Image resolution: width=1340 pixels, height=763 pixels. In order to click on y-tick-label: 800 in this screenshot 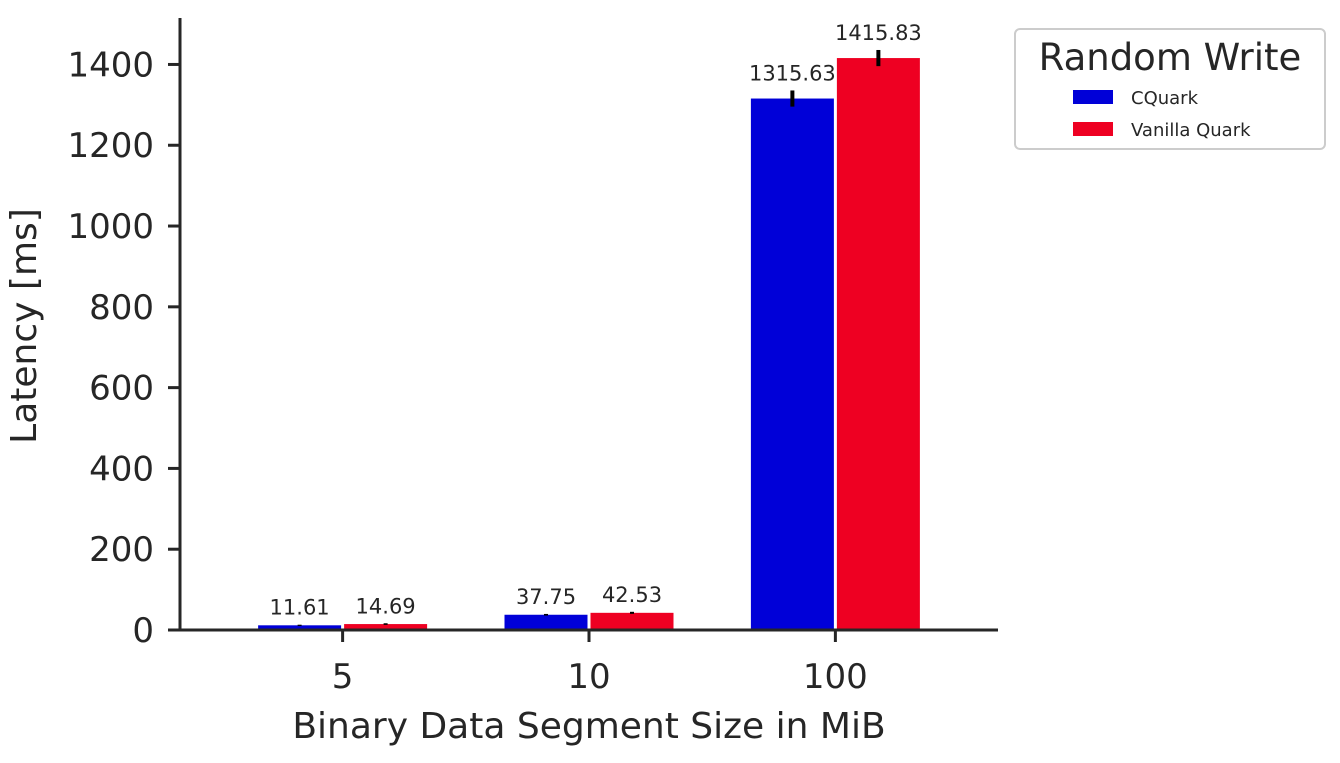, I will do `click(121, 308)`.